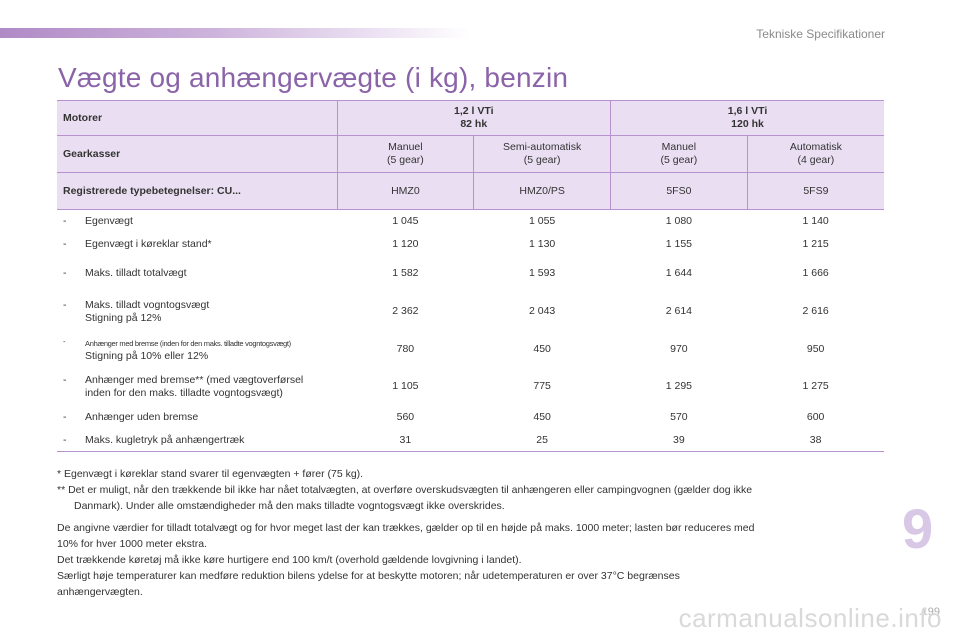  Describe the element at coordinates (679, 349) in the screenshot. I see `table-cell: 970` at that location.